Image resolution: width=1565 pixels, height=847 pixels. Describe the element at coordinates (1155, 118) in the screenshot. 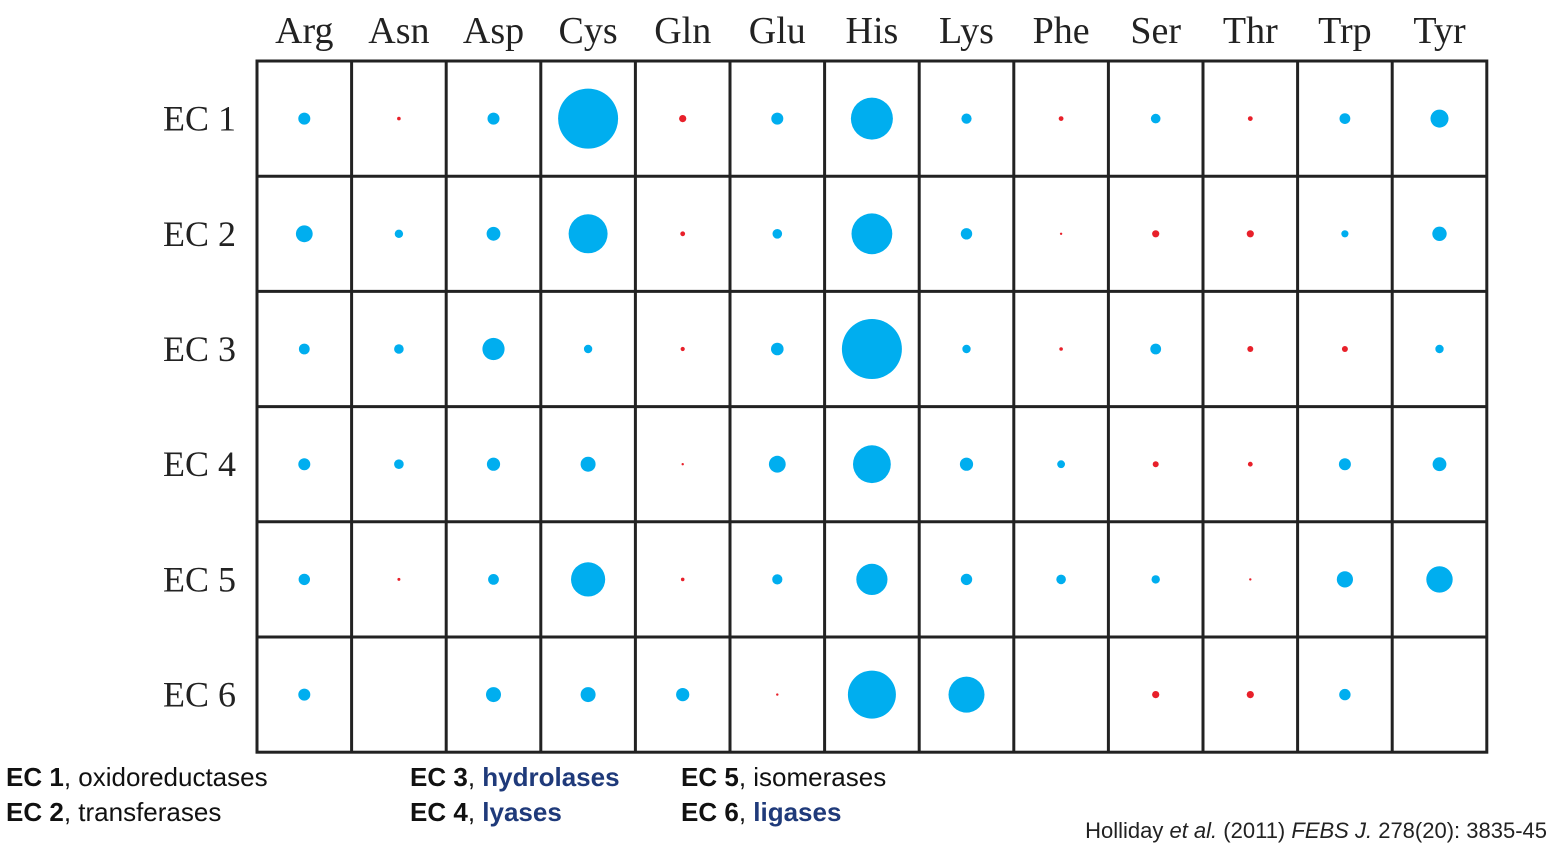

I see `bubble-ec1-ser` at that location.